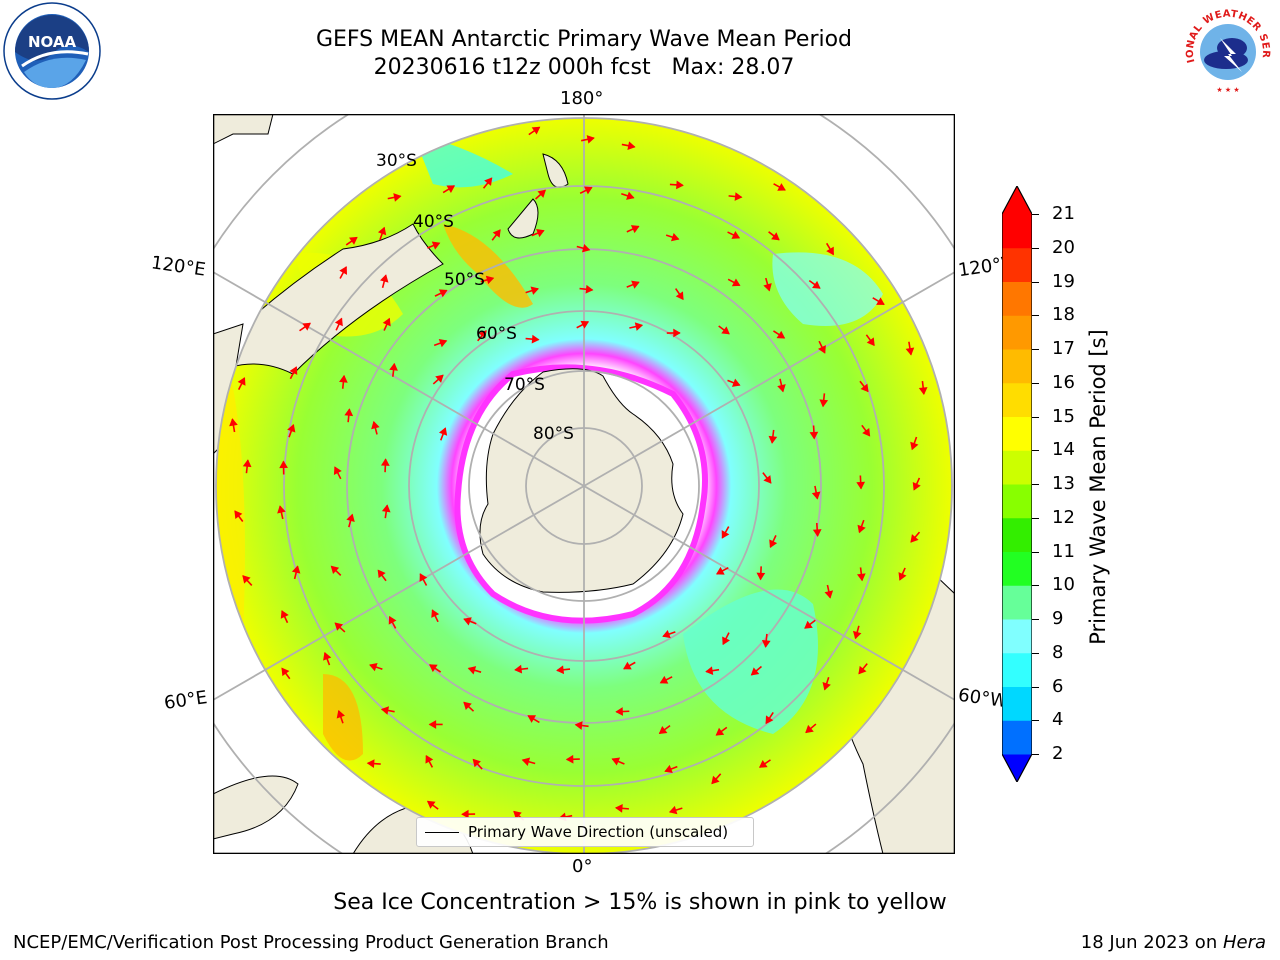  What do you see at coordinates (442, 832) in the screenshot?
I see `legend-line-swatch` at bounding box center [442, 832].